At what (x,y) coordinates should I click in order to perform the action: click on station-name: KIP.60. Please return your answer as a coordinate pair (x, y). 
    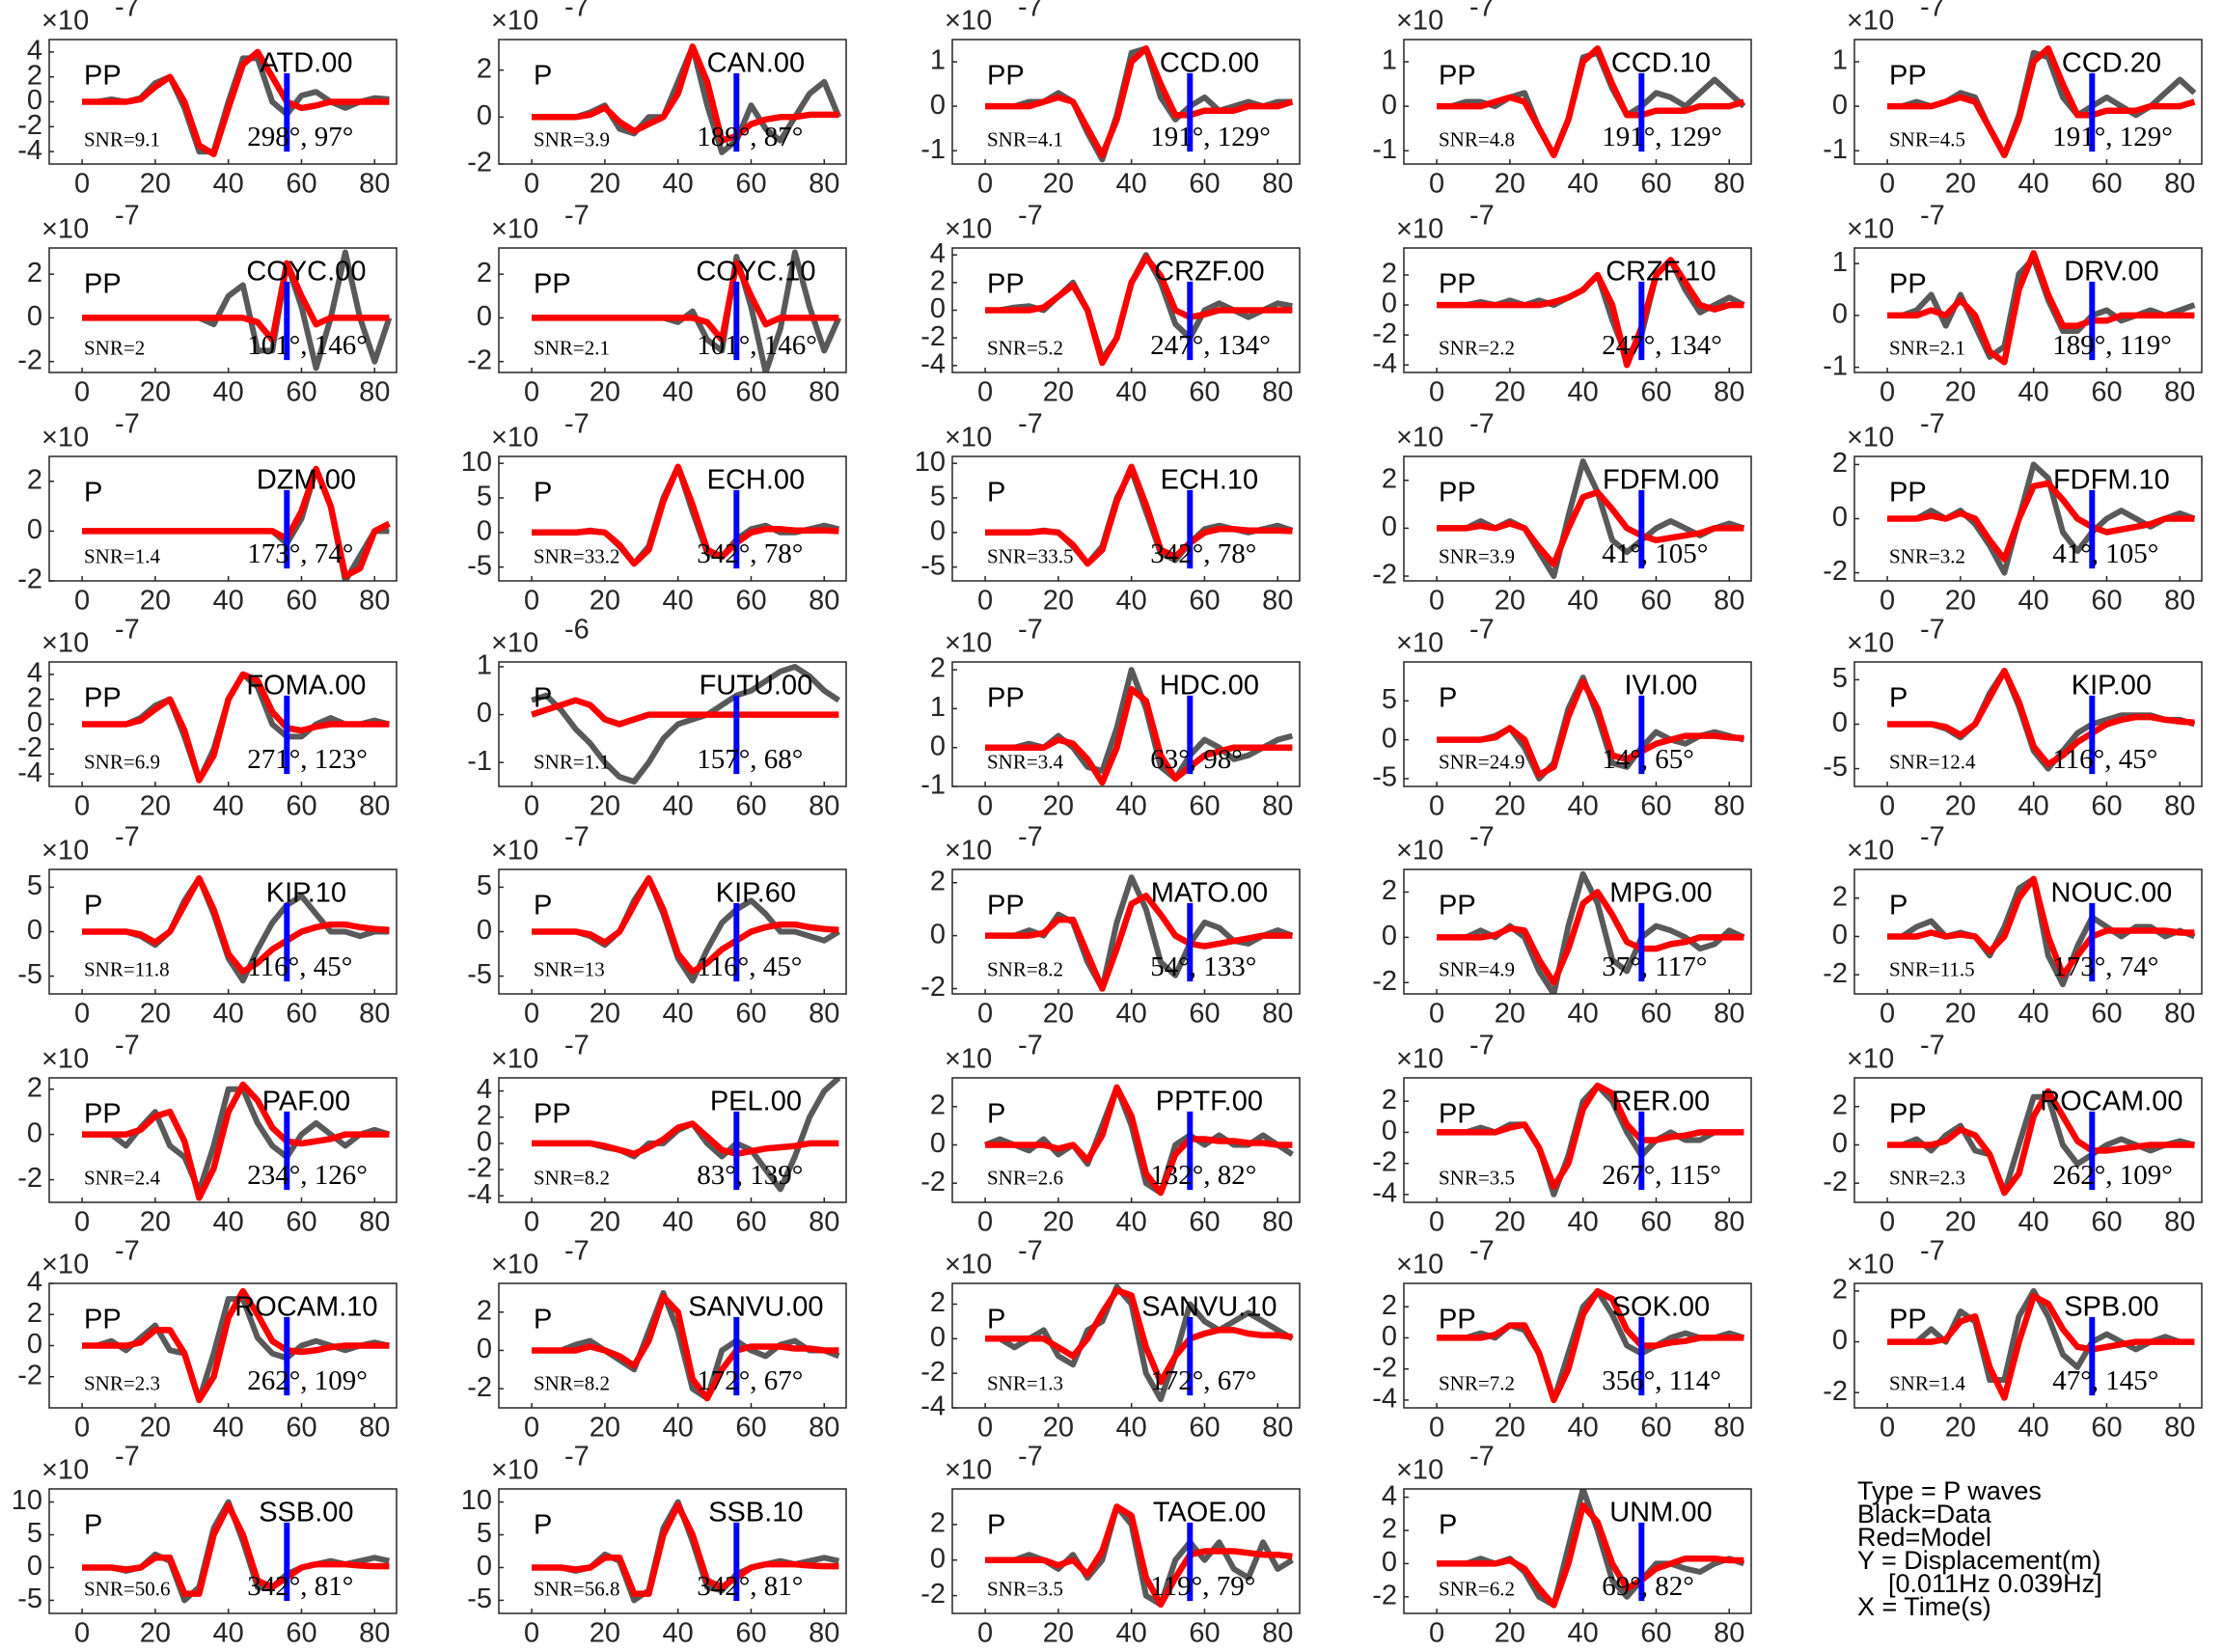
    Looking at the image, I should click on (756, 892).